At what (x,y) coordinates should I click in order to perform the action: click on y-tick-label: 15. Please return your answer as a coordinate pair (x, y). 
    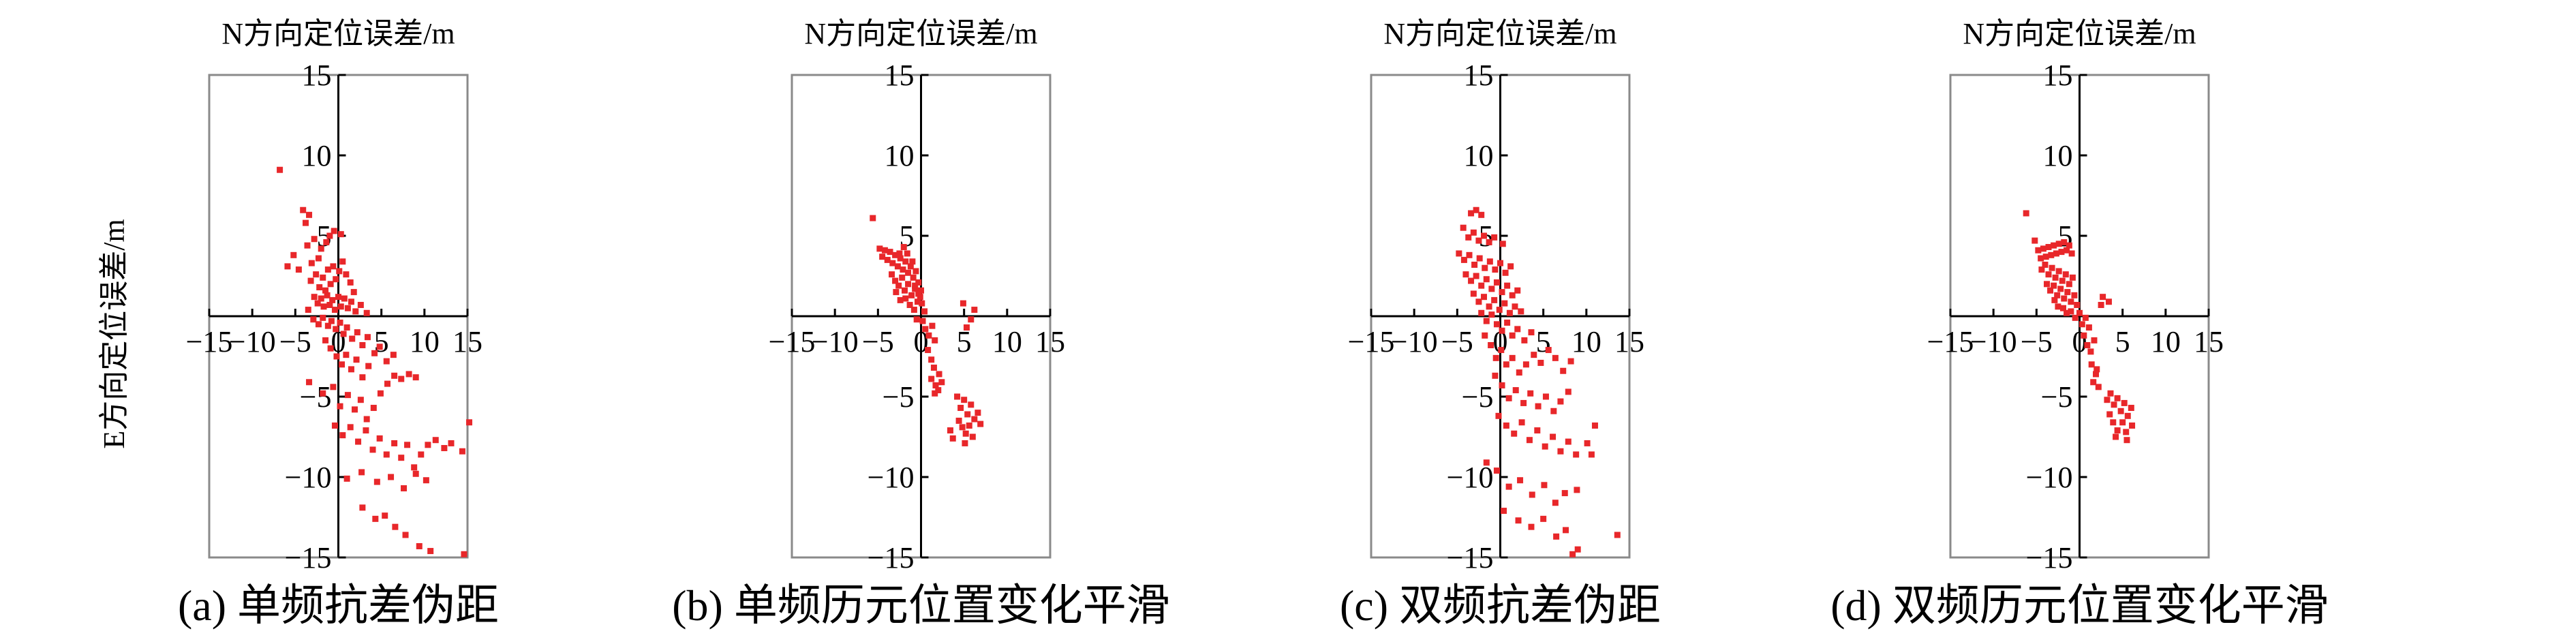
    Looking at the image, I should click on (900, 75).